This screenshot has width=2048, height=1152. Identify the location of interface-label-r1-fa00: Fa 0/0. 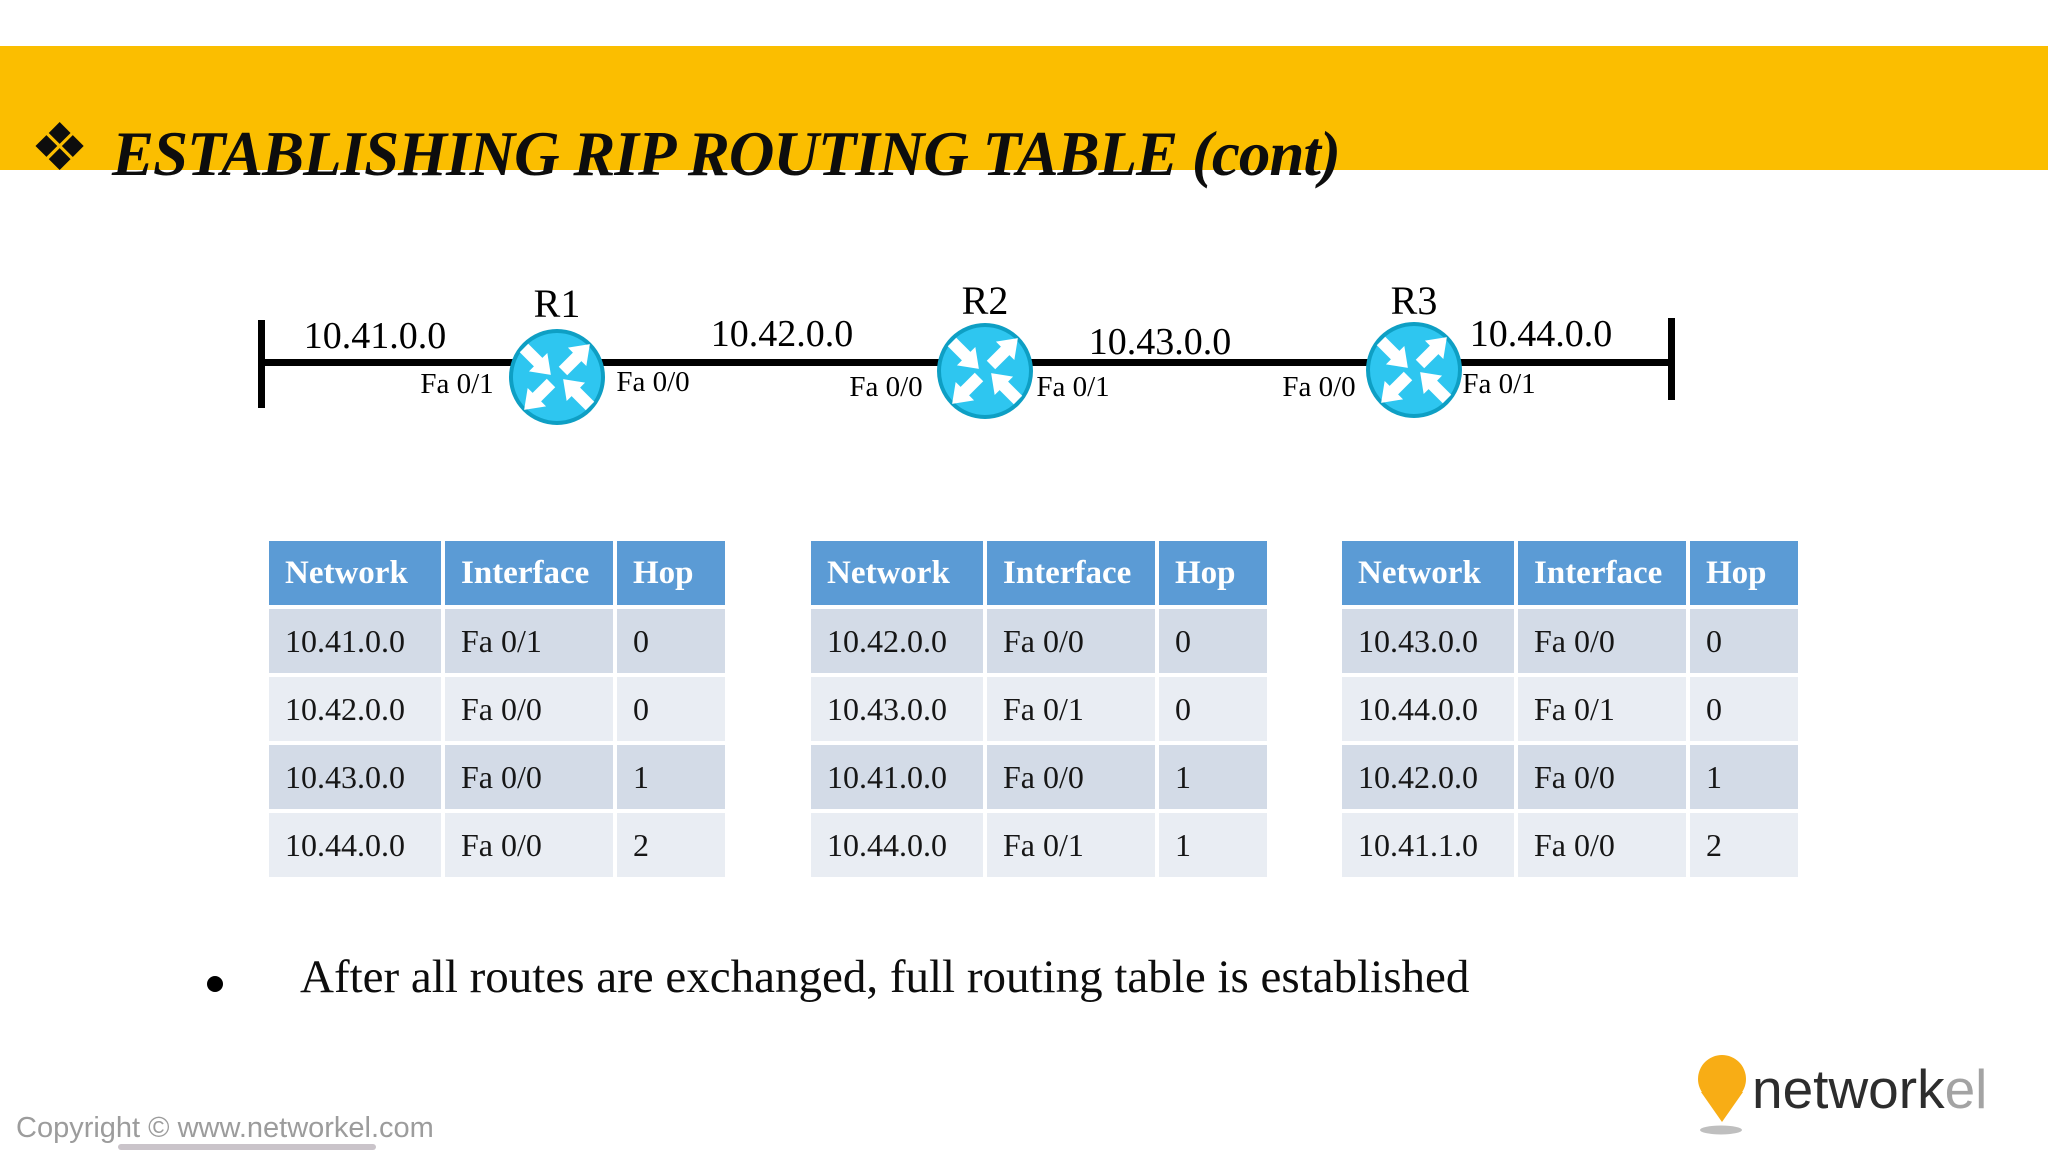
(653, 382).